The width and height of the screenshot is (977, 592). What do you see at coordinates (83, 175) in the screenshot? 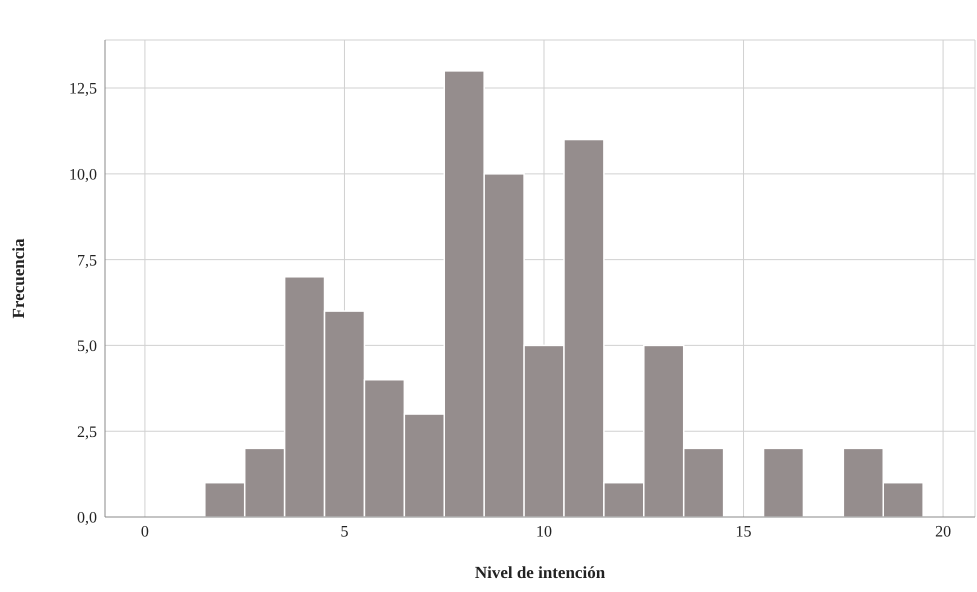
I see `y-tick-label: 10,0` at bounding box center [83, 175].